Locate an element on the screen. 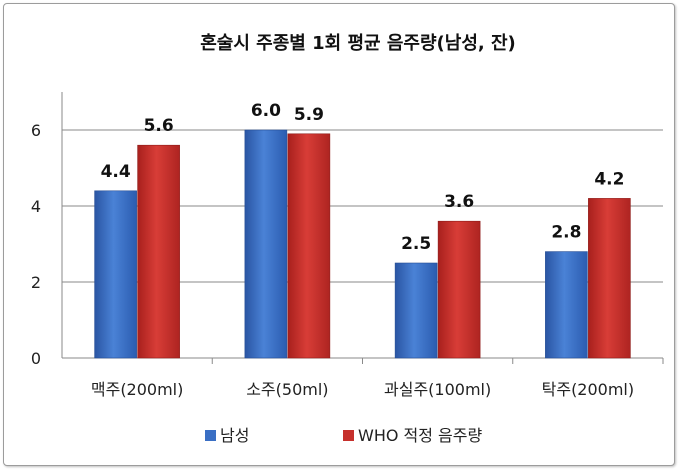 This screenshot has width=680, height=471. y-tick-label: 6 is located at coordinates (36, 130).